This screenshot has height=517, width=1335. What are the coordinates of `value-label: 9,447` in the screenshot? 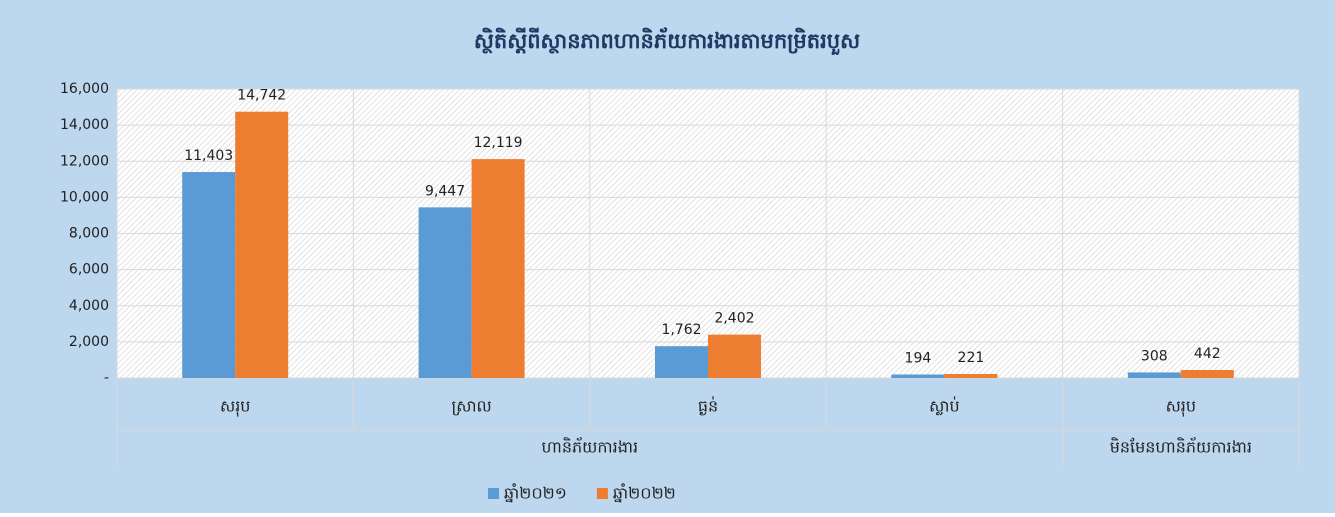 It's located at (445, 191).